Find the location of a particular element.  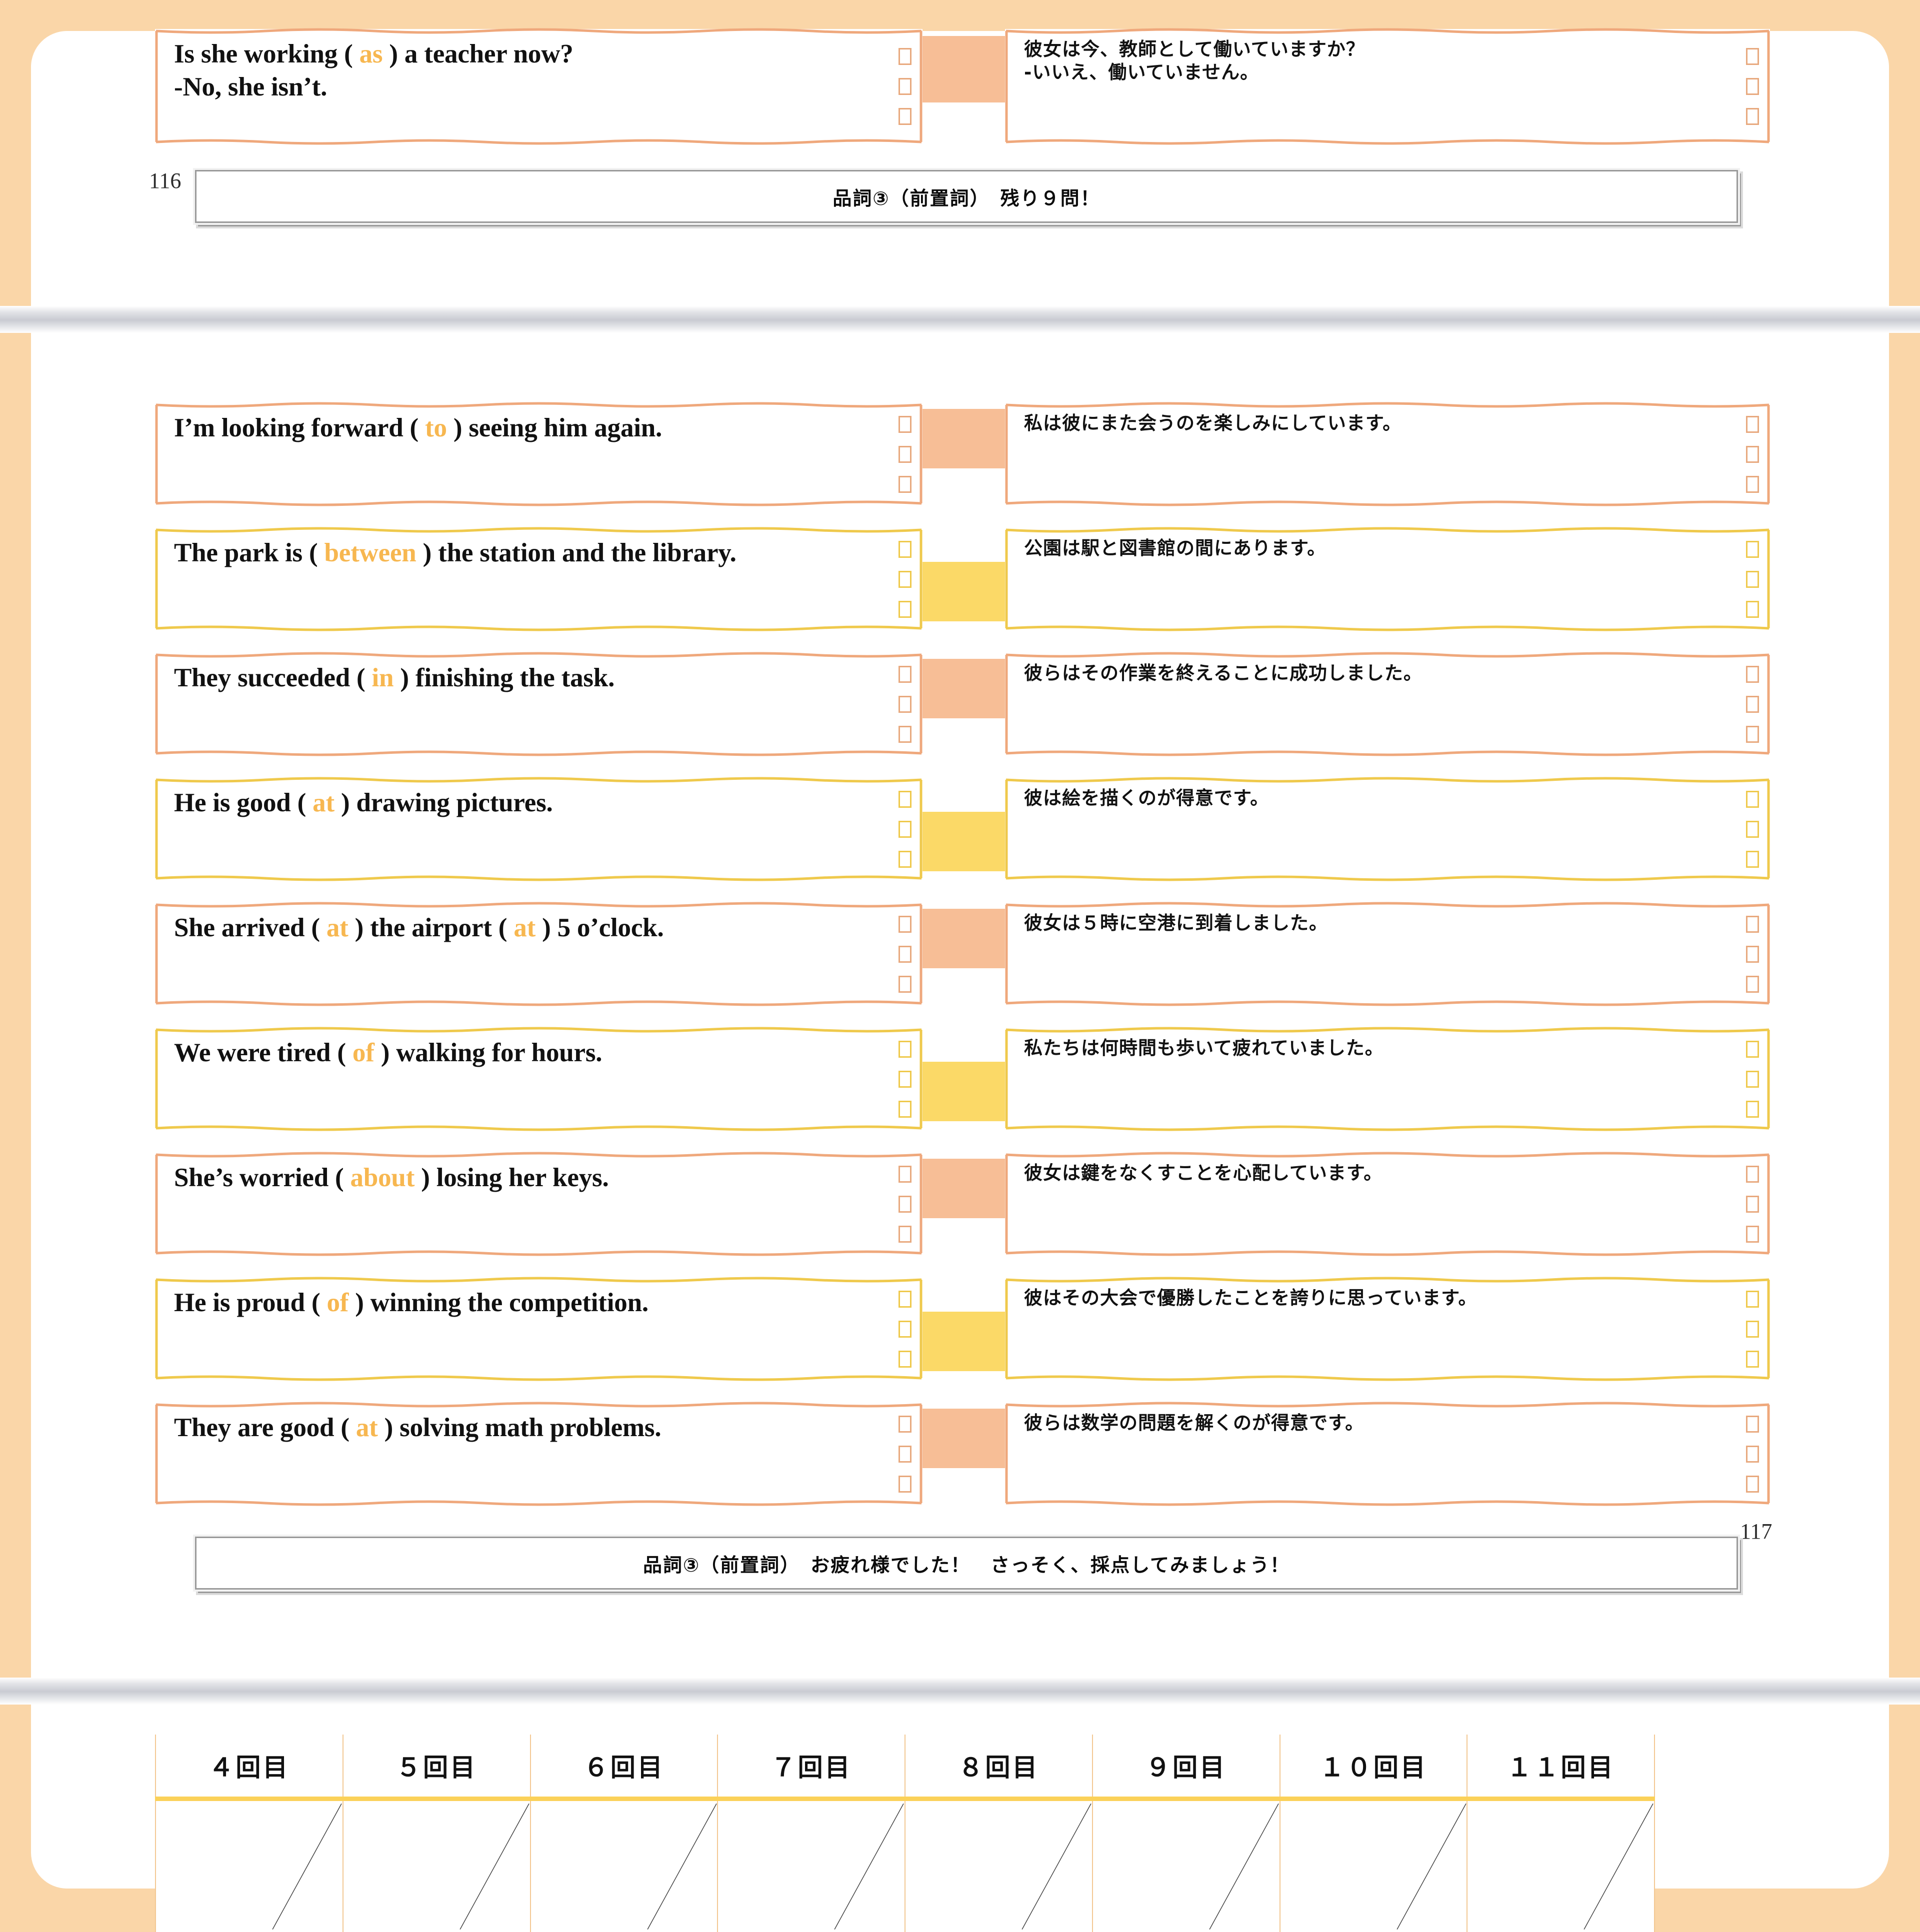

english-sentence-card: She’s worried ( about ) losing her keys. is located at coordinates (538, 1204).